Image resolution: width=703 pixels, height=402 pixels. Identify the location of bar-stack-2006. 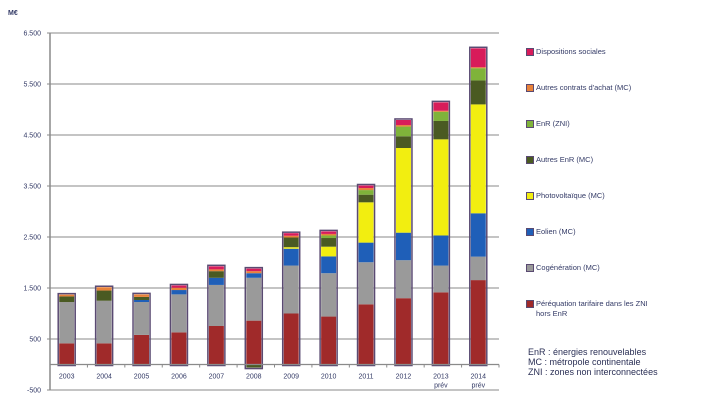
(179, 325).